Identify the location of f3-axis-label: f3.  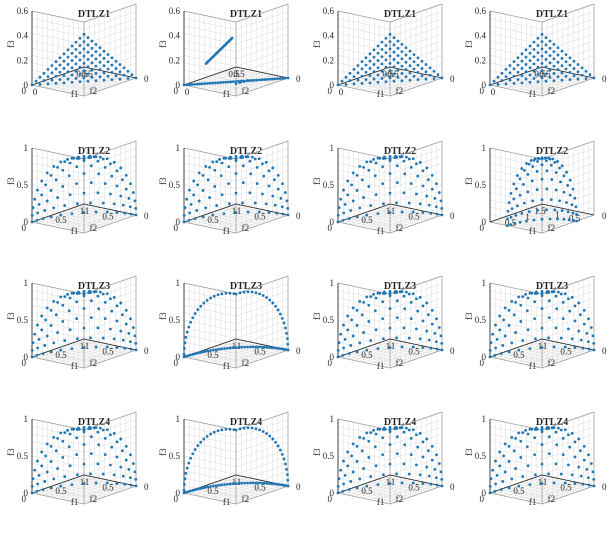
(469, 452).